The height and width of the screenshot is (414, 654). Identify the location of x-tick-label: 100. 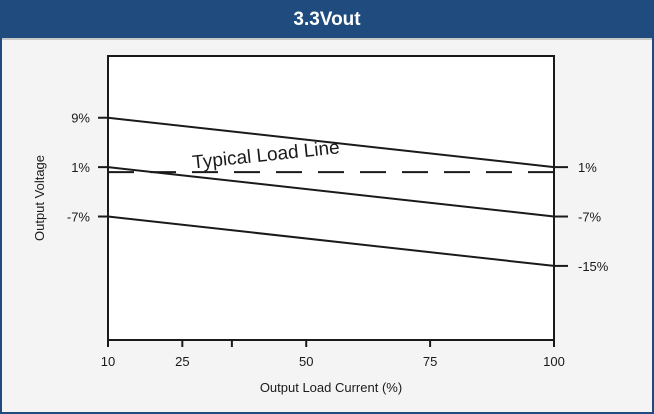
(554, 361).